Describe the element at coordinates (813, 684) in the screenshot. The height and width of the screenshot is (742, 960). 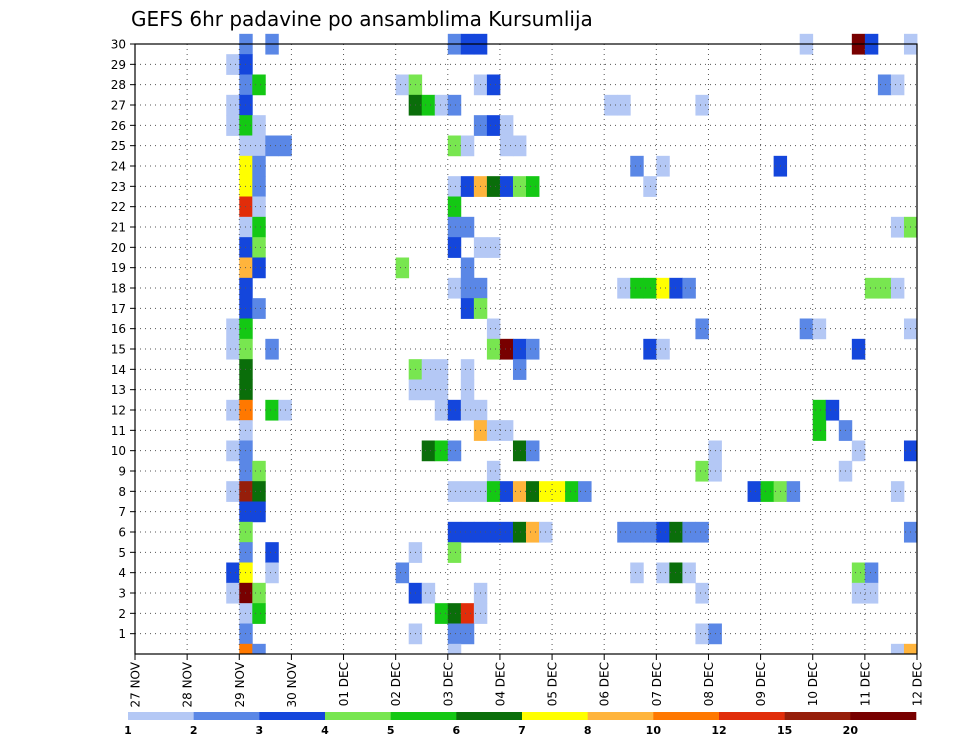
I see `x-tick-label: 10 DEC` at that location.